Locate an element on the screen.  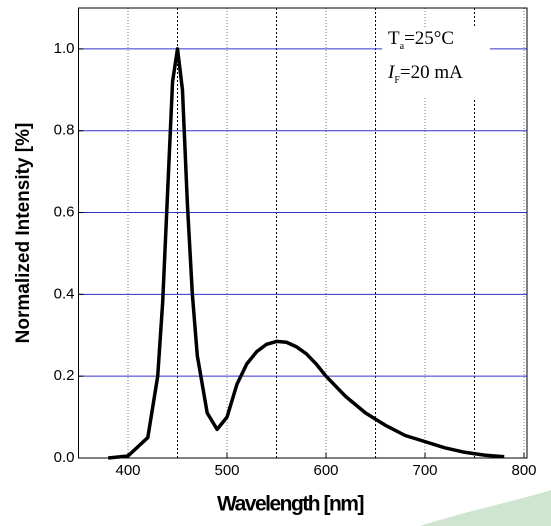
x-tick-label: 800 is located at coordinates (524, 470).